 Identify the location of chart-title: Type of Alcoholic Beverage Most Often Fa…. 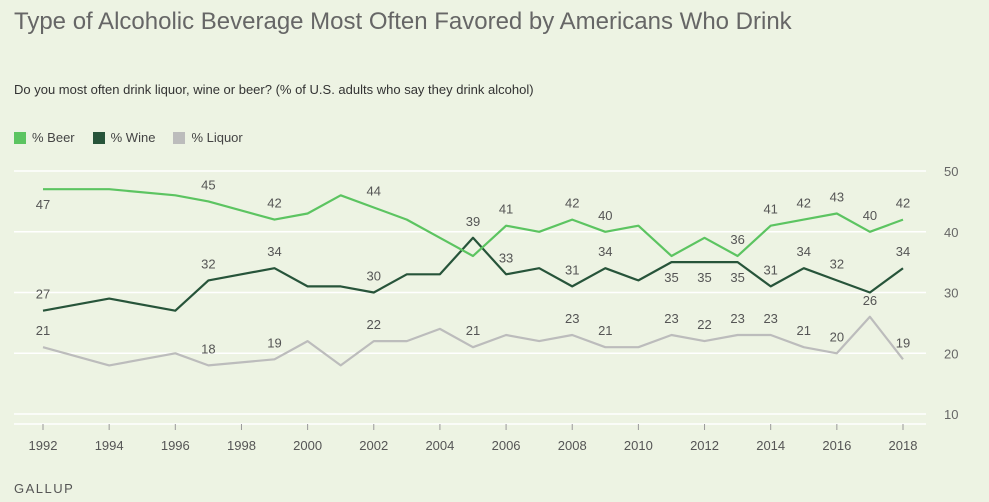
(403, 21).